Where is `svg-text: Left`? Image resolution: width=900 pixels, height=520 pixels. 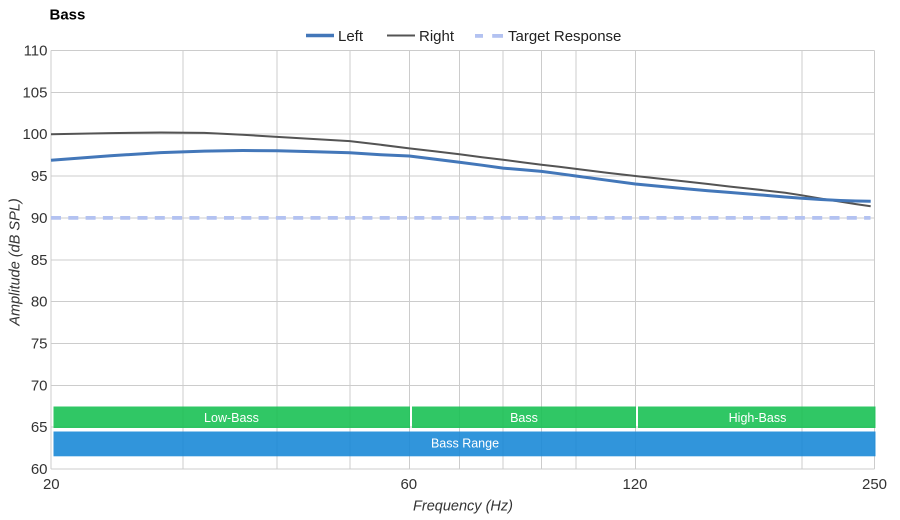
svg-text: Left is located at coordinates (351, 36).